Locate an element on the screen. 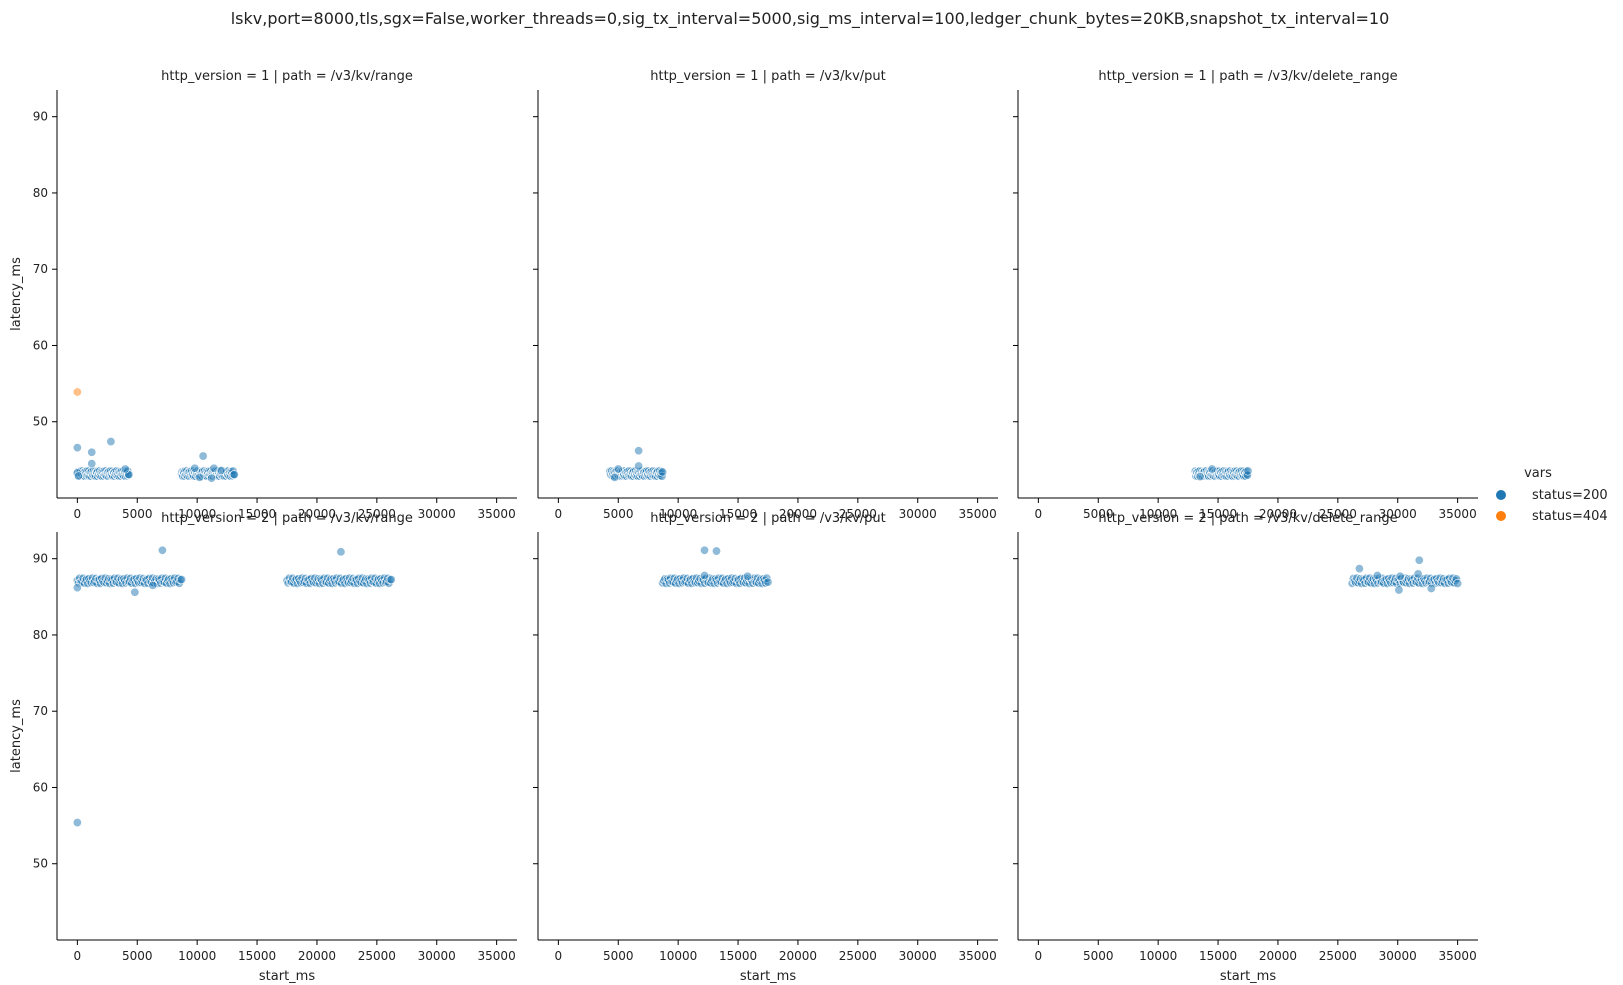  panel-title: http_version = 2 | path = /v3/kv/range is located at coordinates (287, 518).